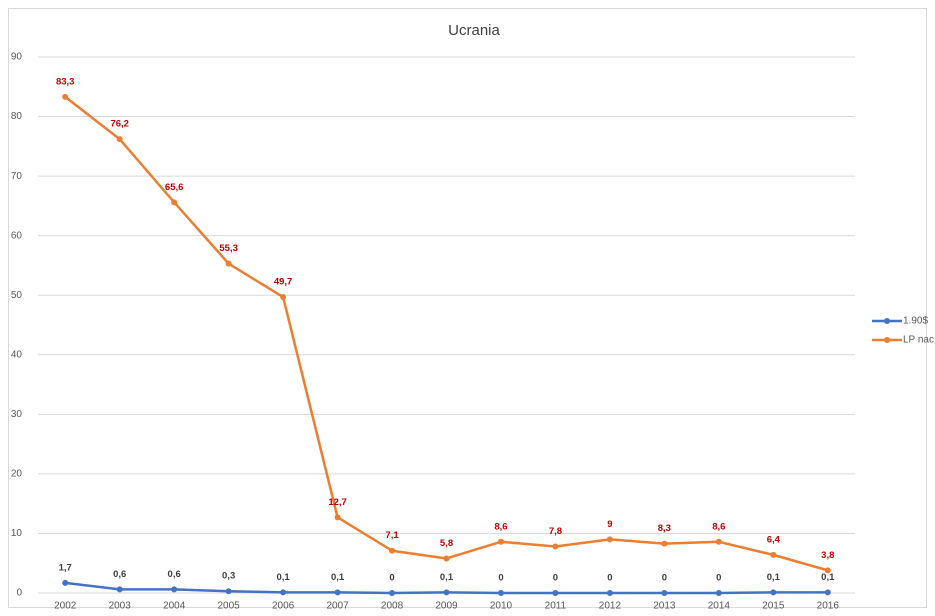  Describe the element at coordinates (446, 606) in the screenshot. I see `x-tick-label: 2009` at that location.